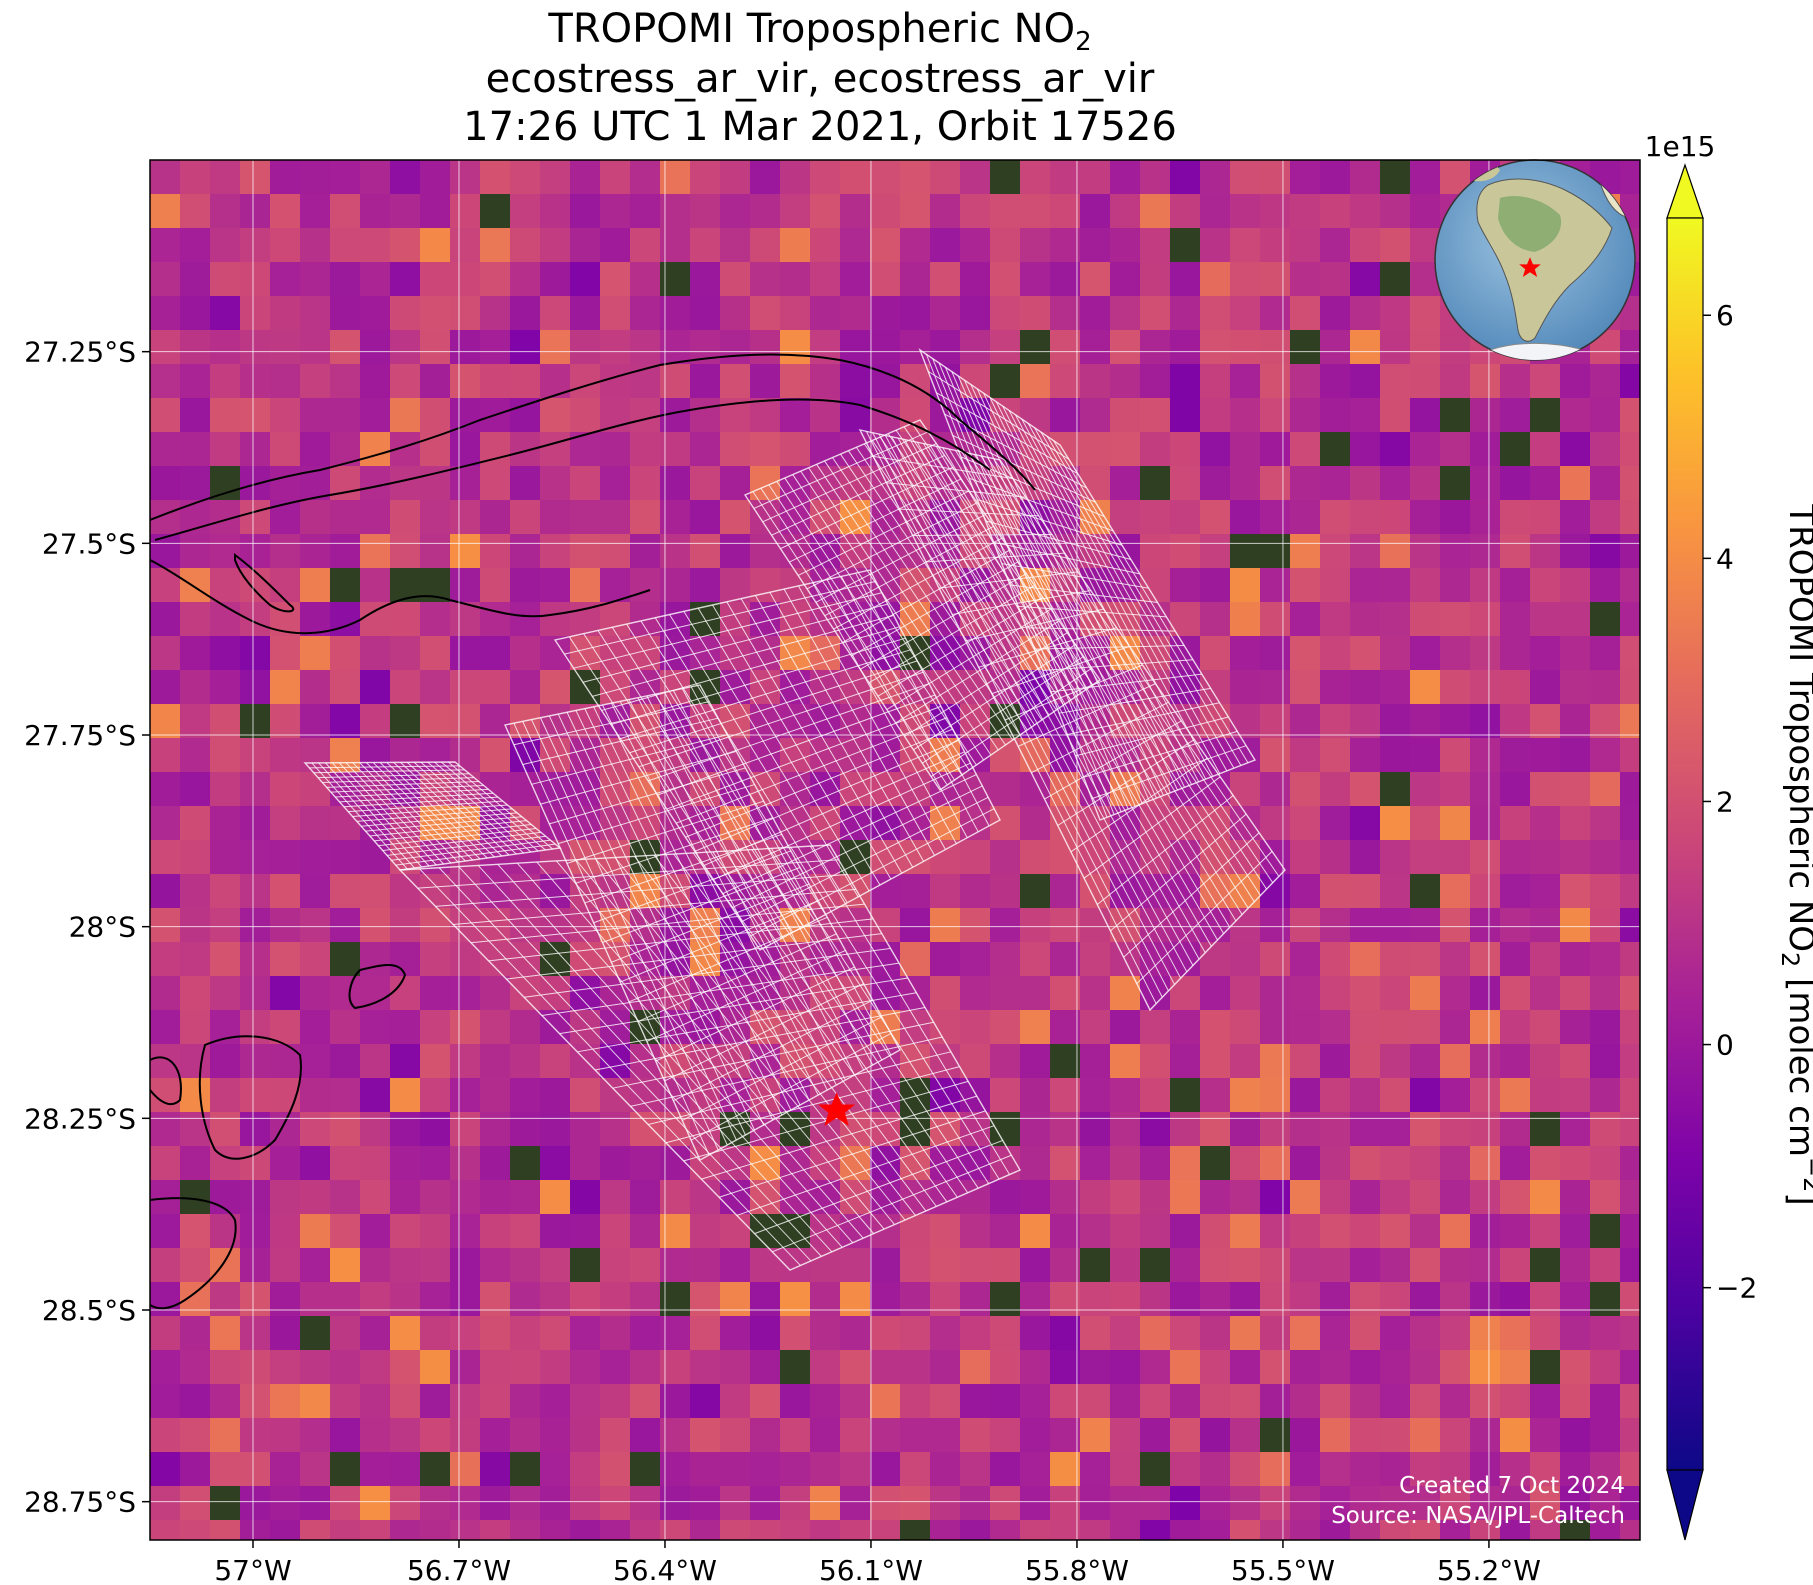 Image resolution: width=1813 pixels, height=1585 pixels. Describe the element at coordinates (710, 1057) in the screenshot. I see `swath-scene` at that location.